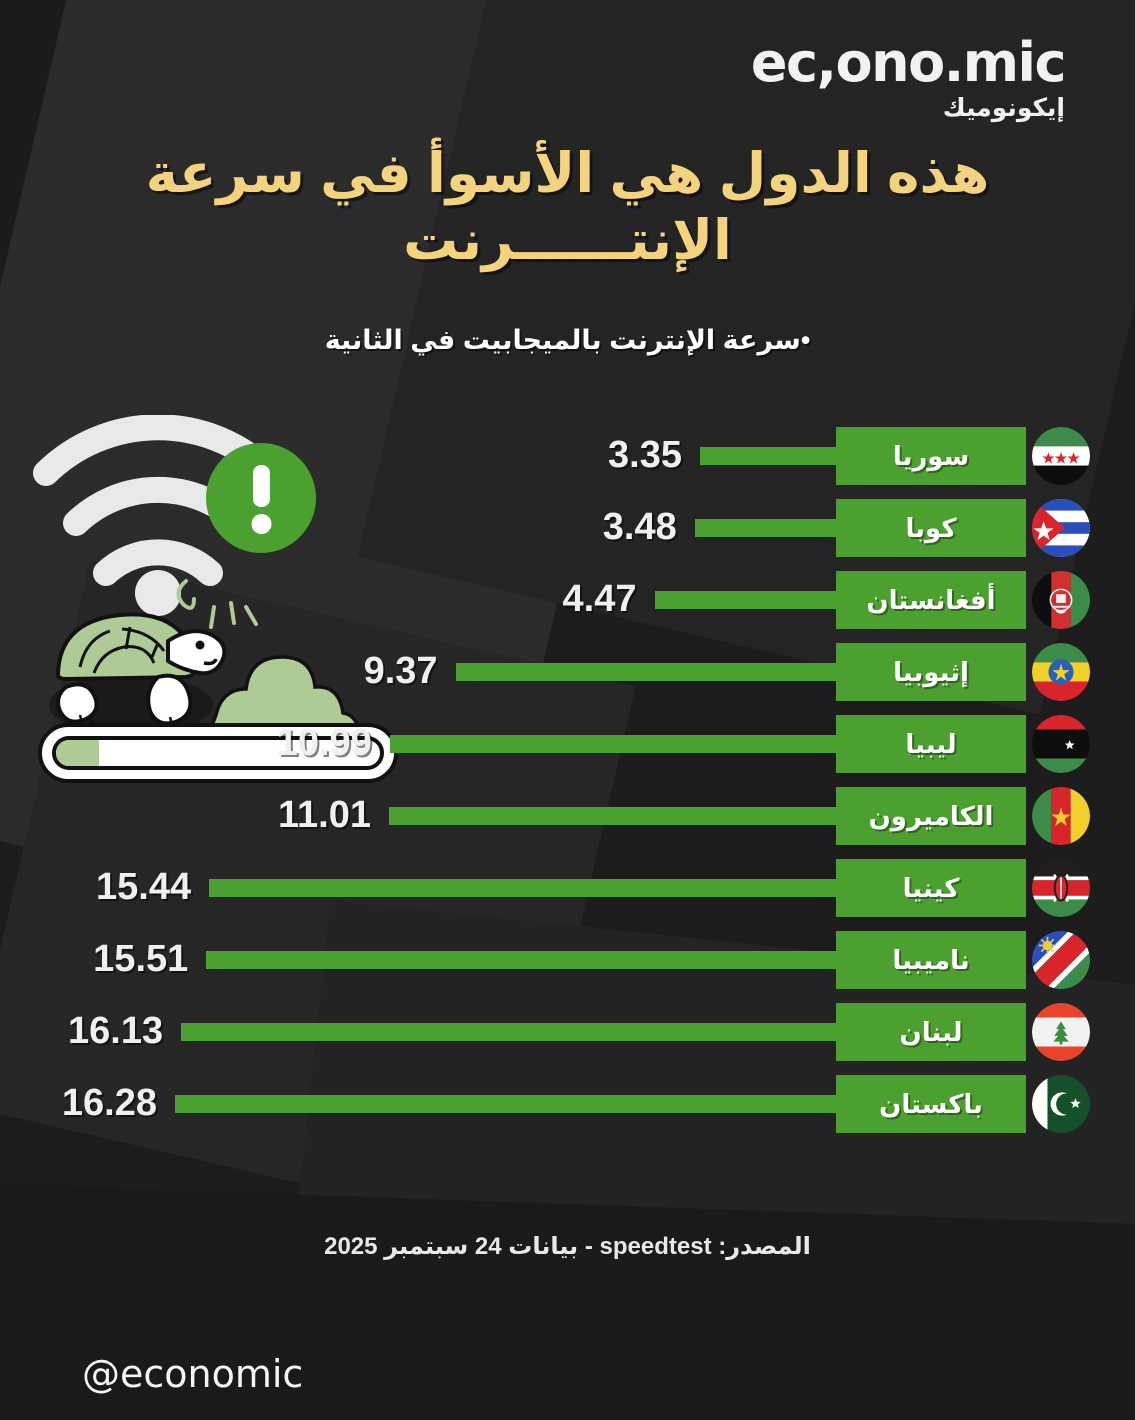  I want to click on logo-wordmark: ec,ono.mic, so click(908, 62).